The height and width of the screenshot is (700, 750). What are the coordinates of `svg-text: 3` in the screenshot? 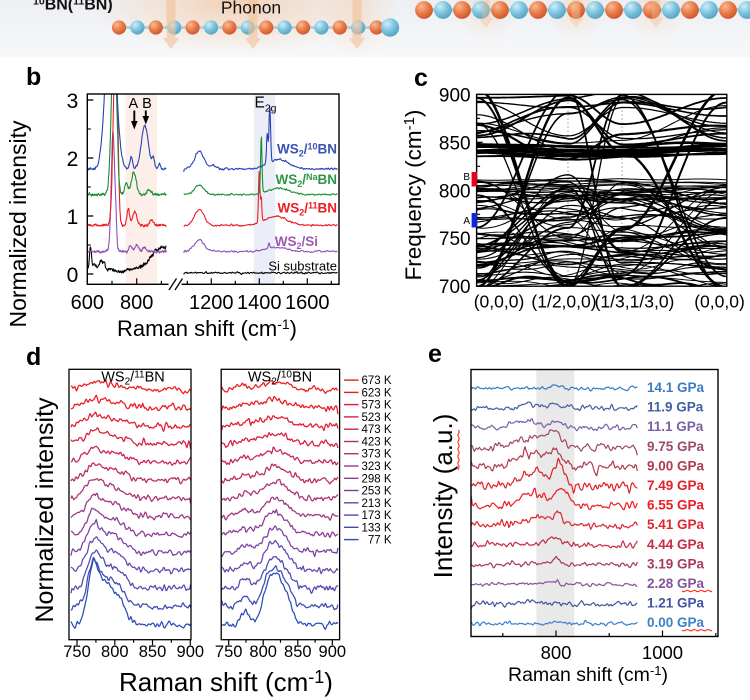 It's located at (73, 101).